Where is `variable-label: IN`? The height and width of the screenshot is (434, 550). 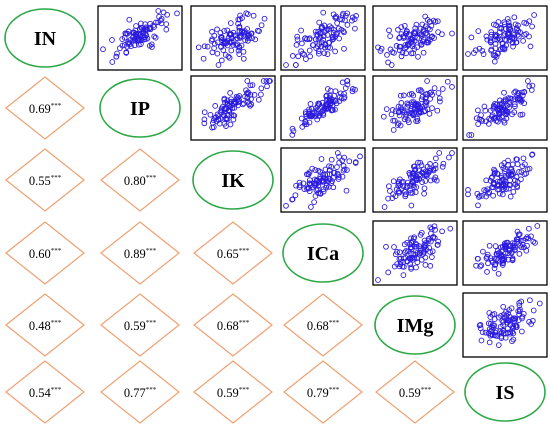
variable-label: IN is located at coordinates (45, 39).